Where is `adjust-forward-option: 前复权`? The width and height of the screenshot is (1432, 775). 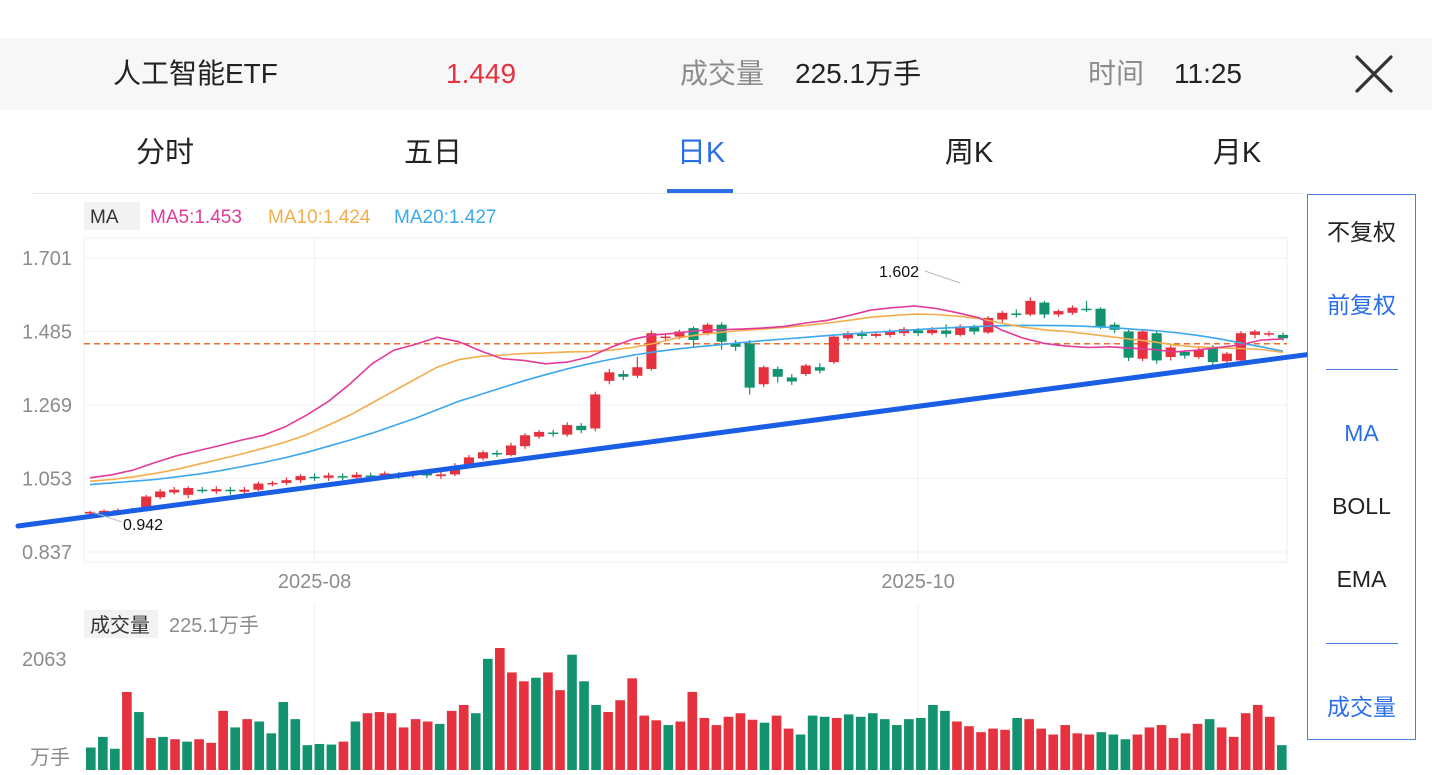
adjust-forward-option: 前复权 is located at coordinates (1361, 305).